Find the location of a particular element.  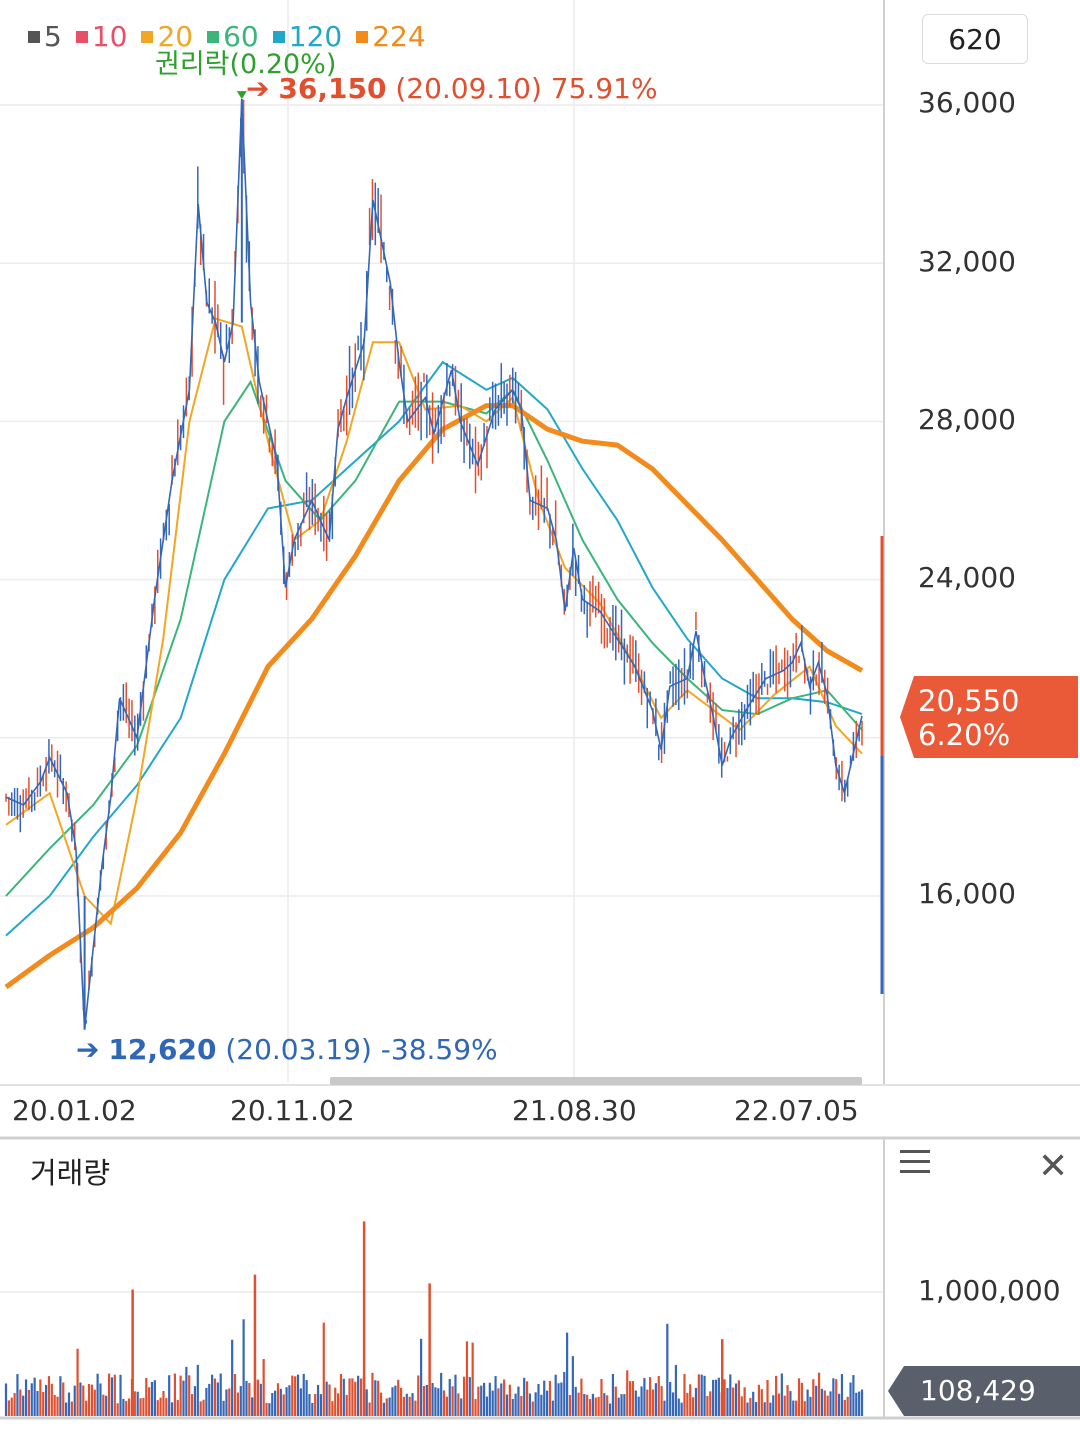

moving-average-legend: 5 10 20 60 120 224 is located at coordinates (227, 36).